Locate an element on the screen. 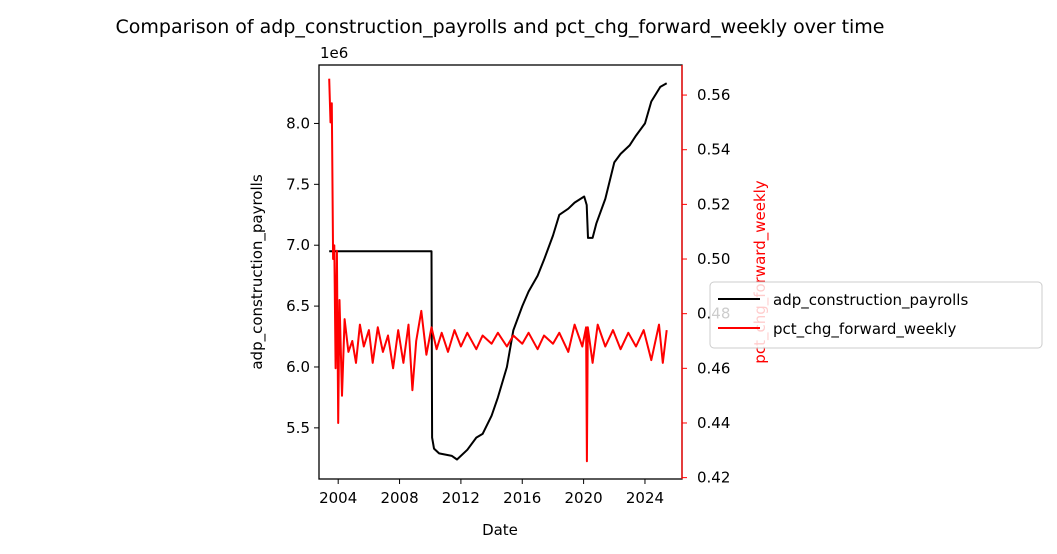 This screenshot has height=554, width=1057. right-tick-label: 0.54 is located at coordinates (713, 150).